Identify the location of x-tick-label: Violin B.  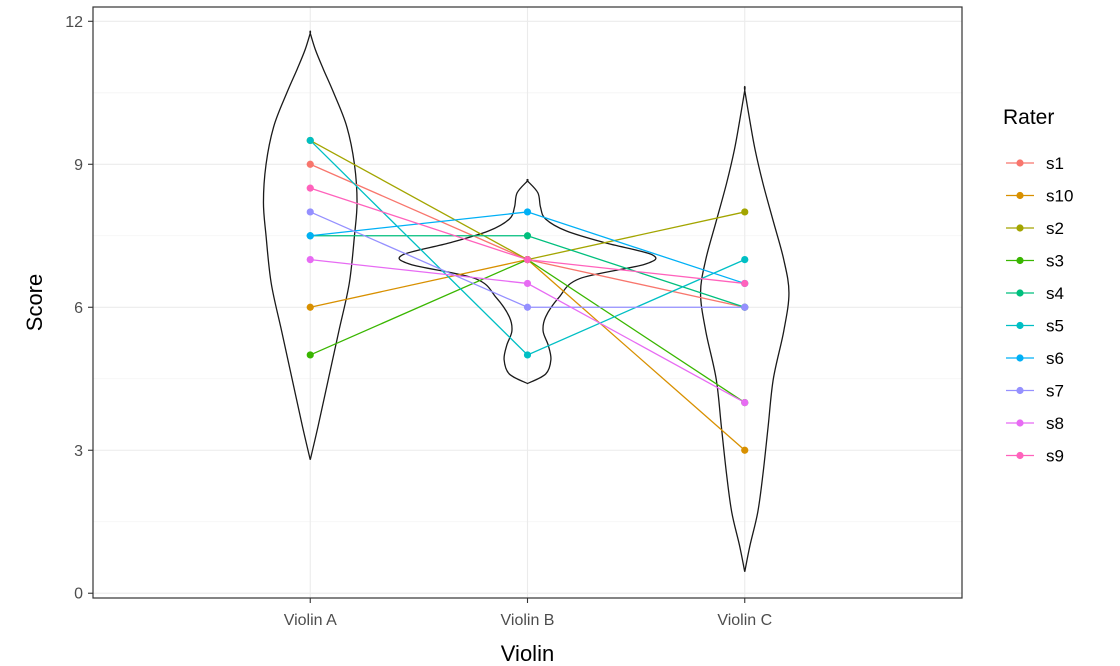
(528, 620).